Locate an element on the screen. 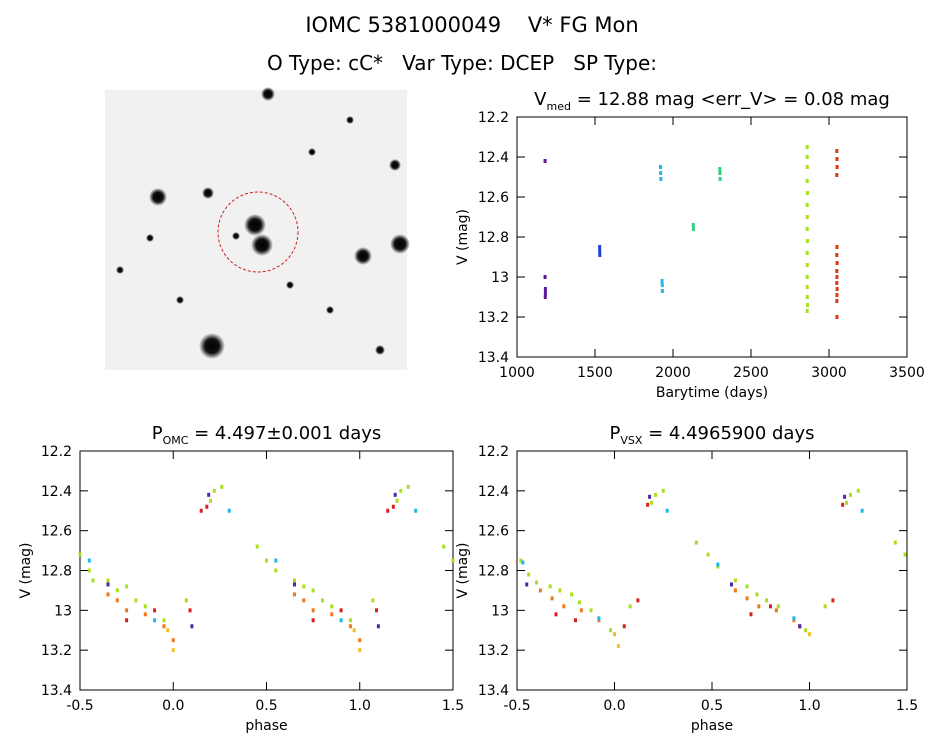 This screenshot has height=751, width=944. x-axis-label: phase is located at coordinates (266, 726).